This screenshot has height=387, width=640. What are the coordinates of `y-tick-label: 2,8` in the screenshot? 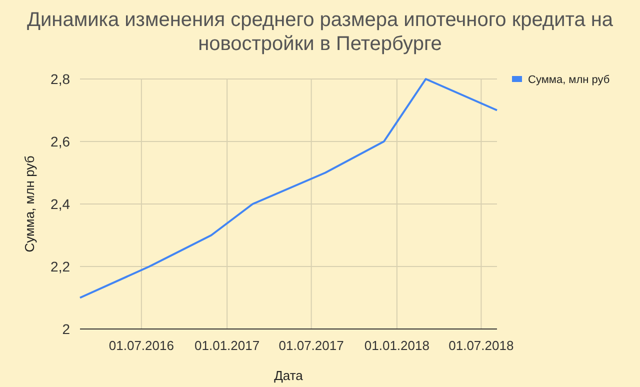 It's located at (60, 79).